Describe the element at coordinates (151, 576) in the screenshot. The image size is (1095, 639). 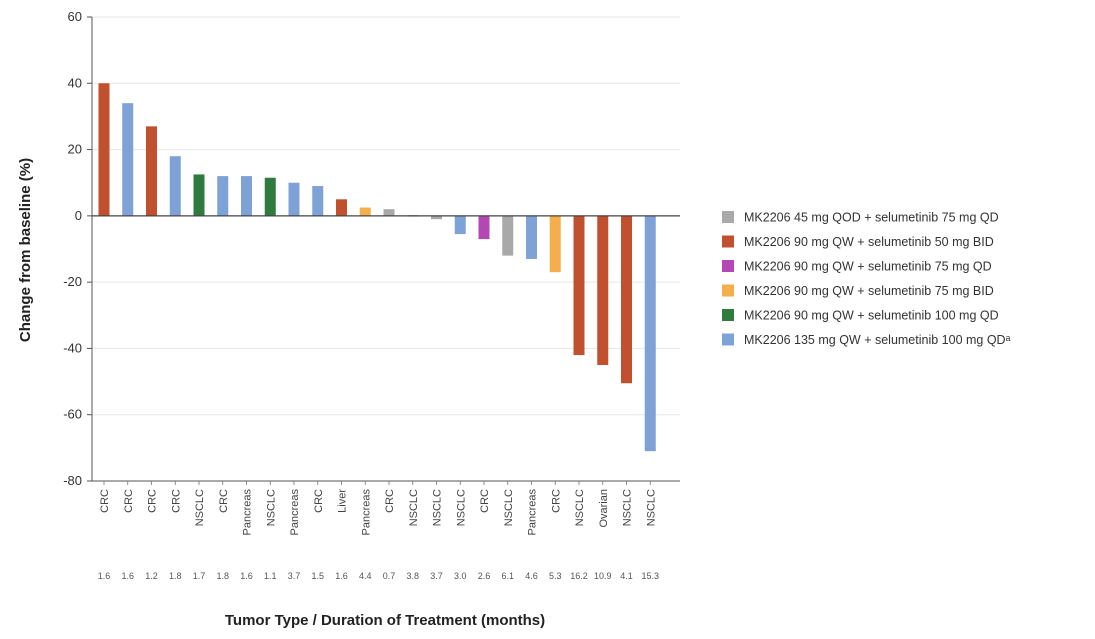
I see `duration-label: 1.2` at that location.